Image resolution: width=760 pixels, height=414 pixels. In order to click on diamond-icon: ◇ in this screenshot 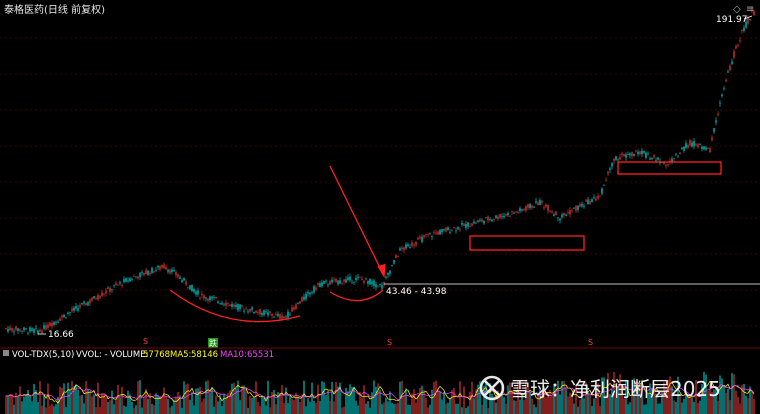, I will do `click(737, 9)`.